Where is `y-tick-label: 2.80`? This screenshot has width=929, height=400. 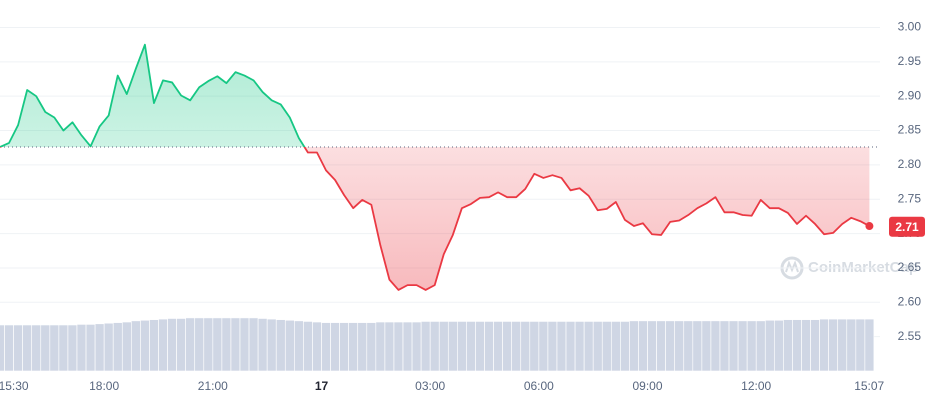
y-tick-label: 2.80 is located at coordinates (910, 164).